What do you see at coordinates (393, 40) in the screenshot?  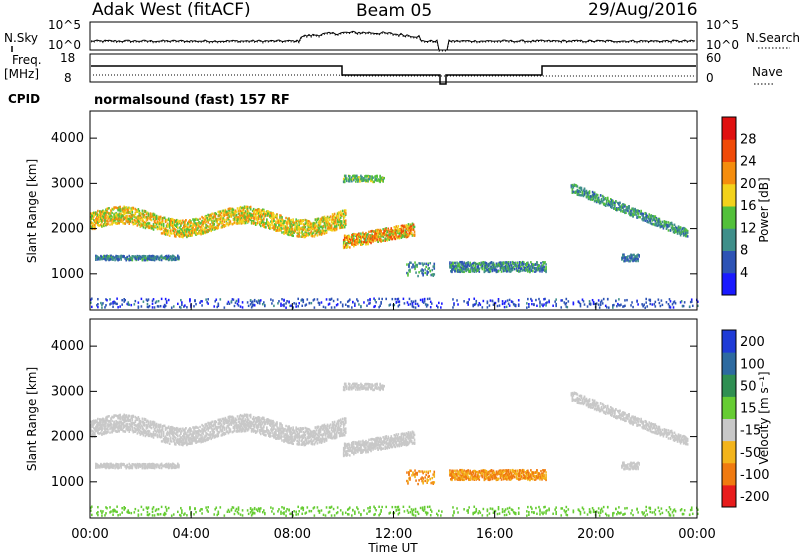 I see `nsky-series` at bounding box center [393, 40].